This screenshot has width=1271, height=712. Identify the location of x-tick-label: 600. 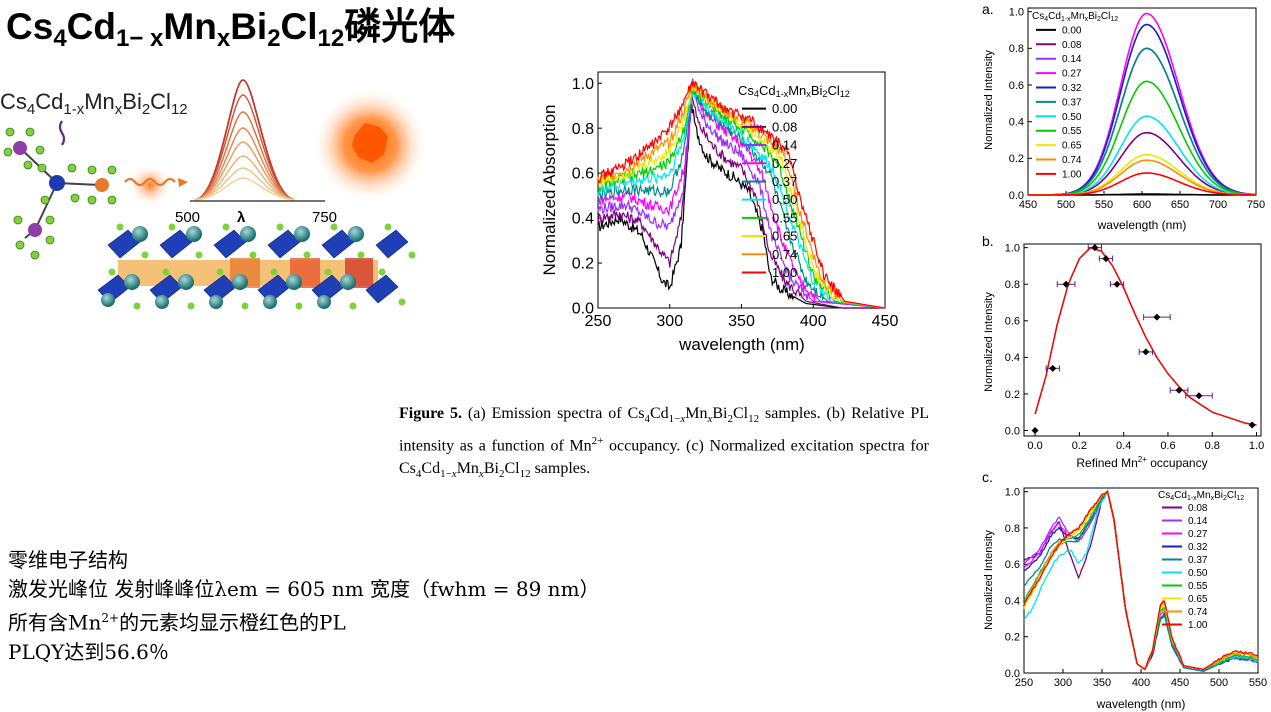
(1142, 205).